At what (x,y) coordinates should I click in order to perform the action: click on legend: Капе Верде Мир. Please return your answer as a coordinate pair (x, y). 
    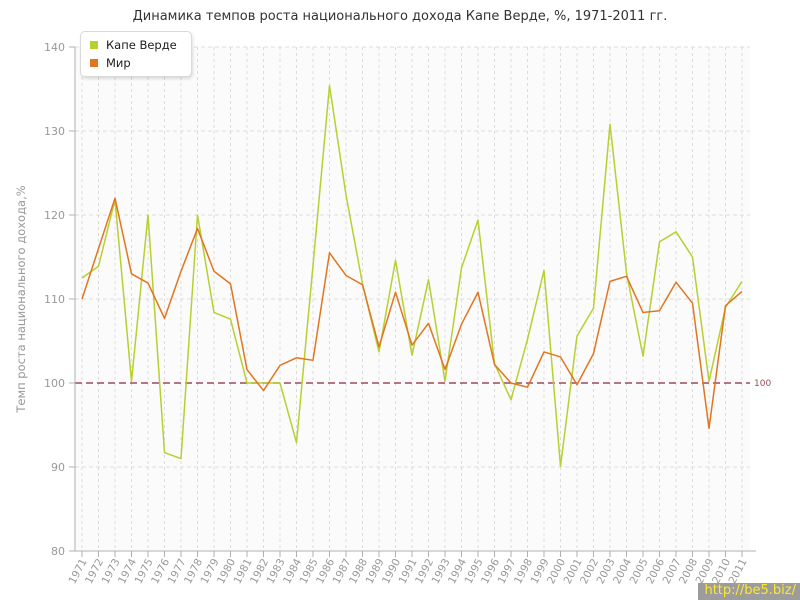
    Looking at the image, I should click on (136, 54).